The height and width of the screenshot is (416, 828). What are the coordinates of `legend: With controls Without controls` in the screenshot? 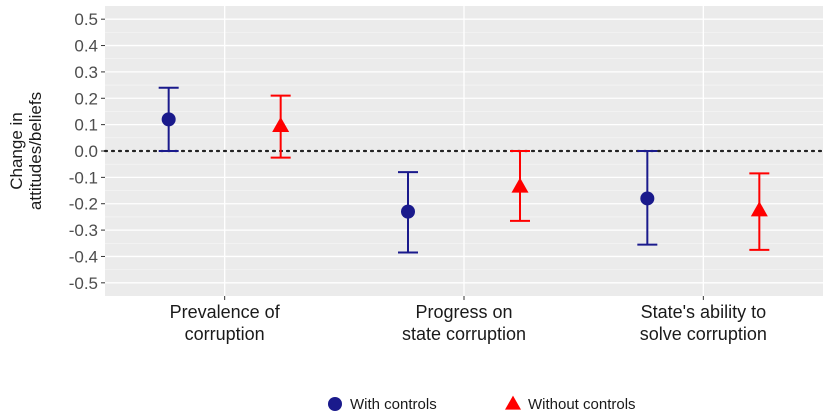 It's located at (482, 404).